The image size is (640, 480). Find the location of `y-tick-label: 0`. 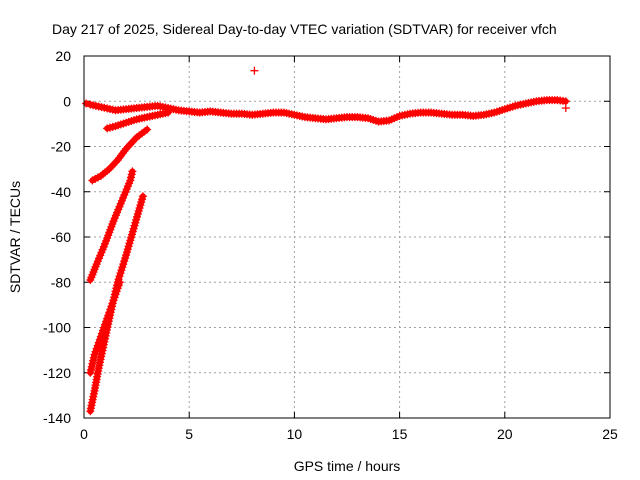

y-tick-label: 0 is located at coordinates (67, 101).